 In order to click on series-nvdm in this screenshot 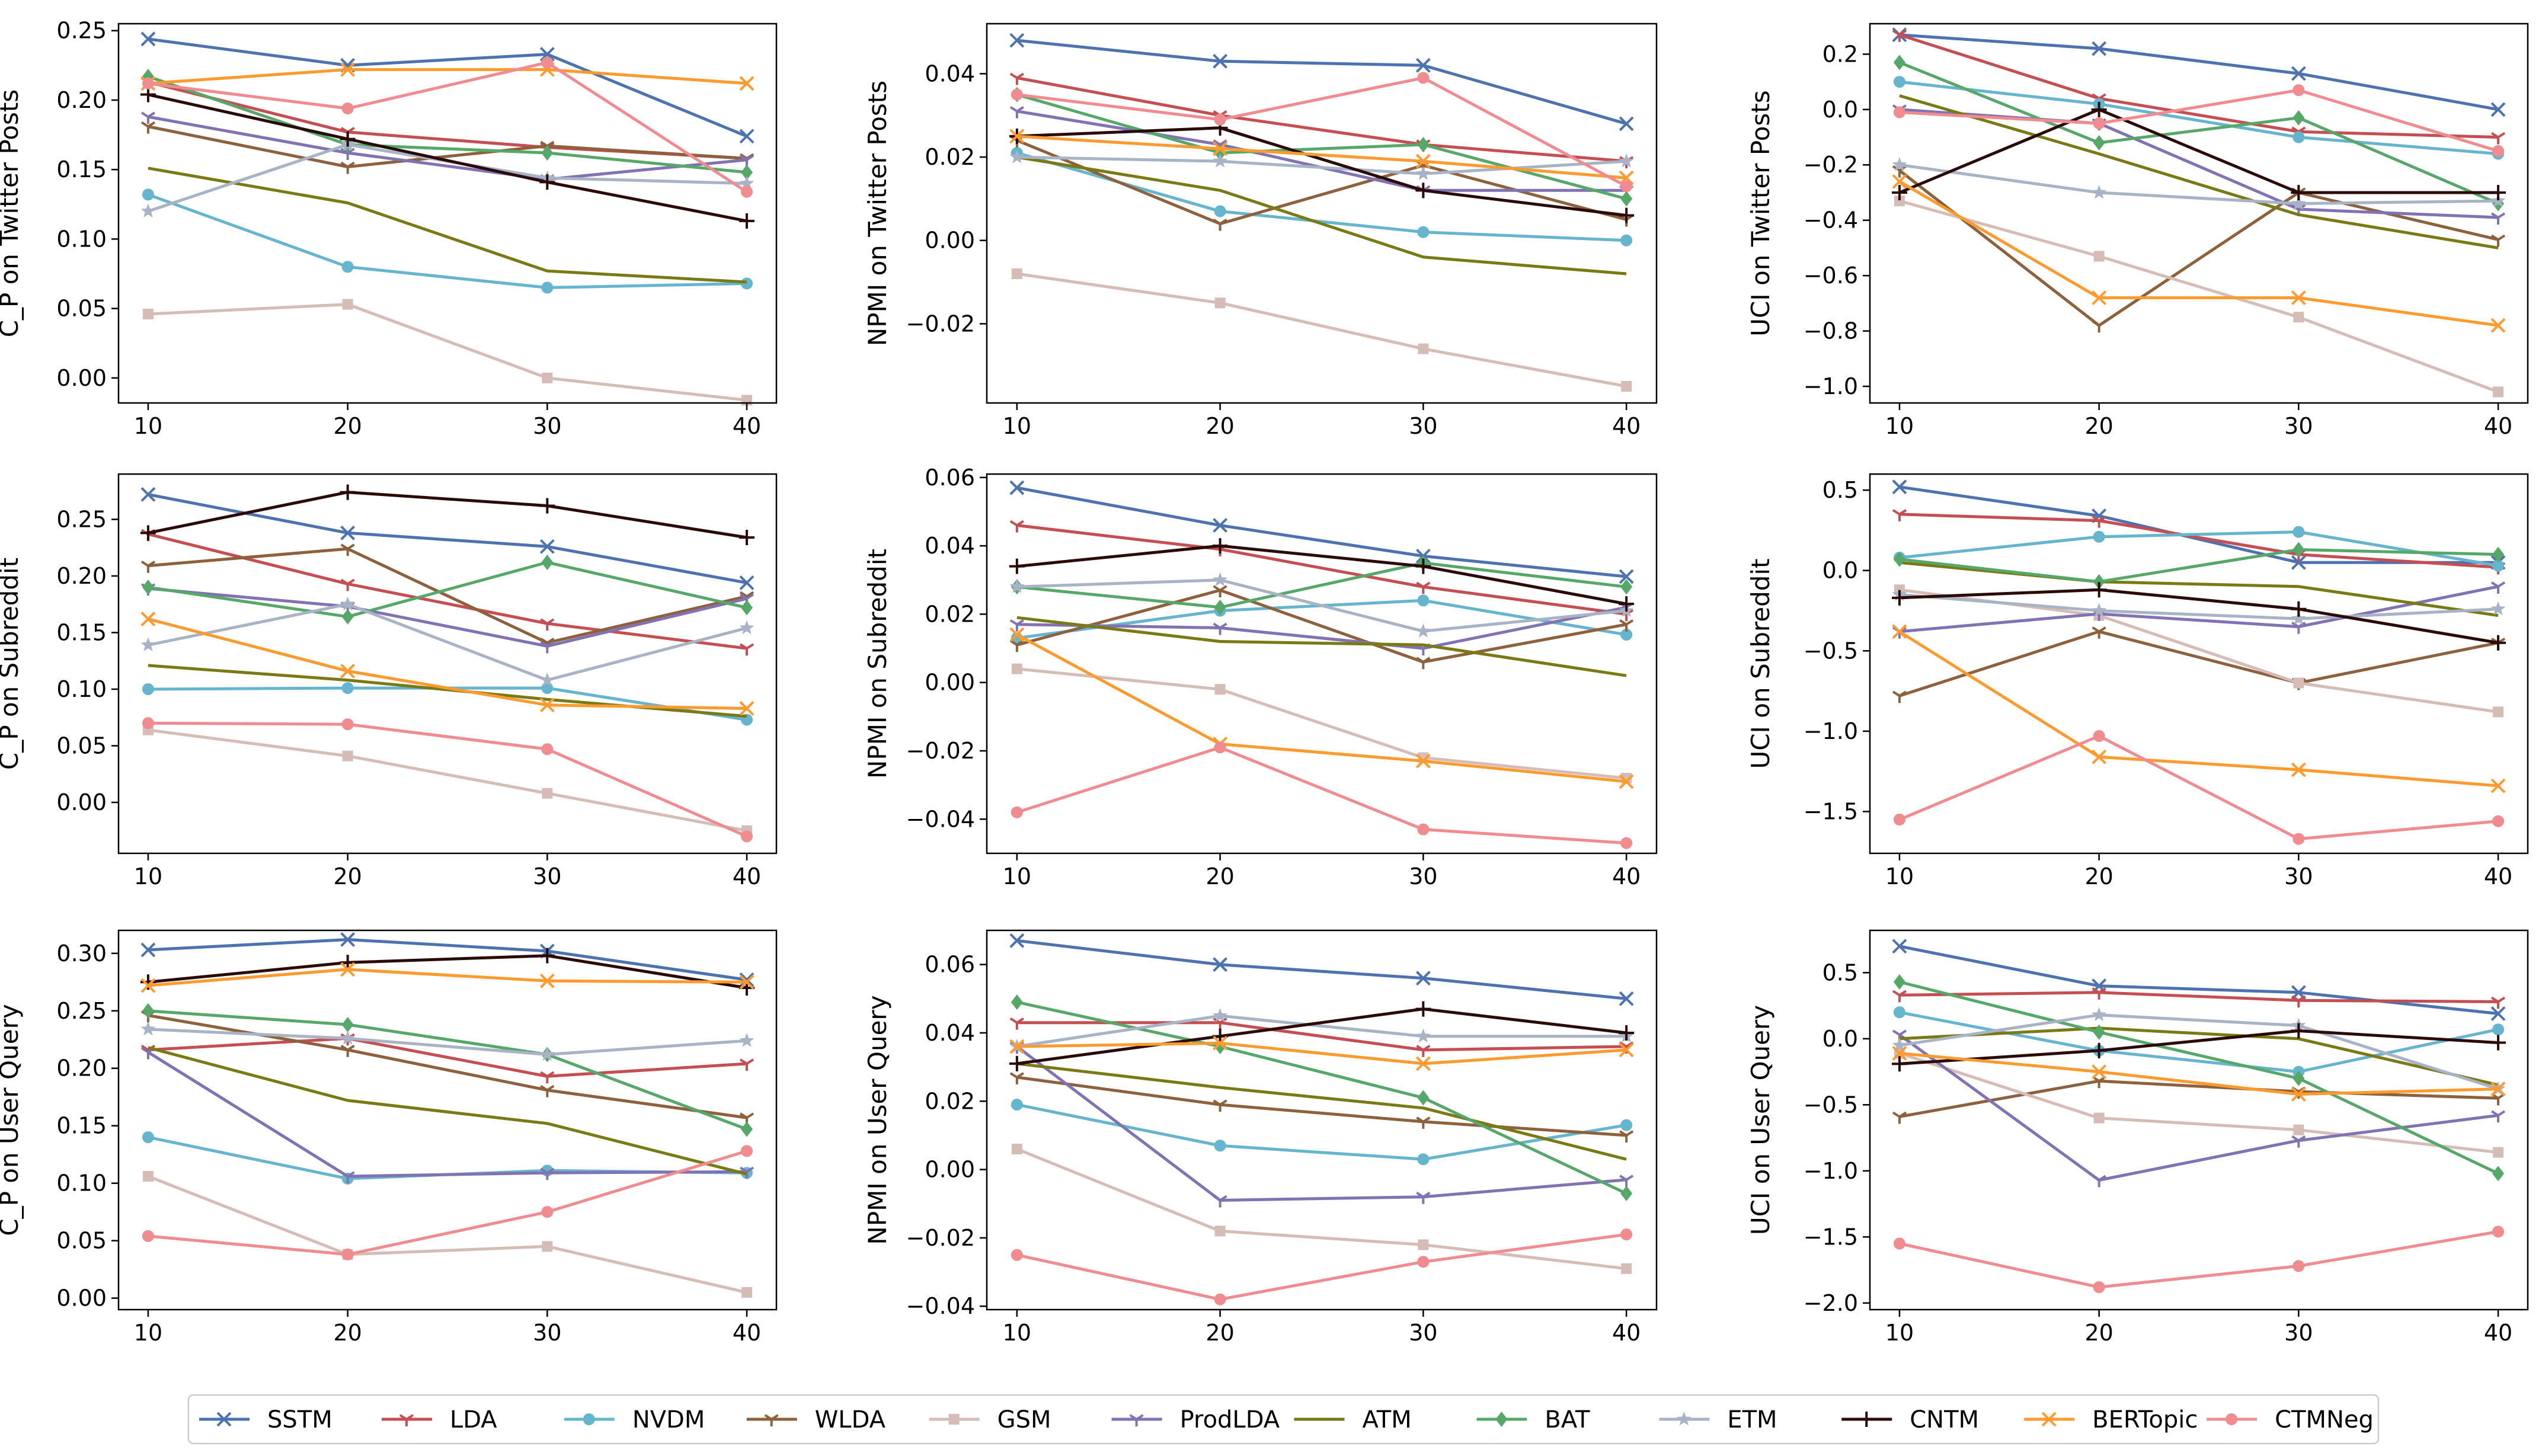, I will do `click(1322, 1132)`.